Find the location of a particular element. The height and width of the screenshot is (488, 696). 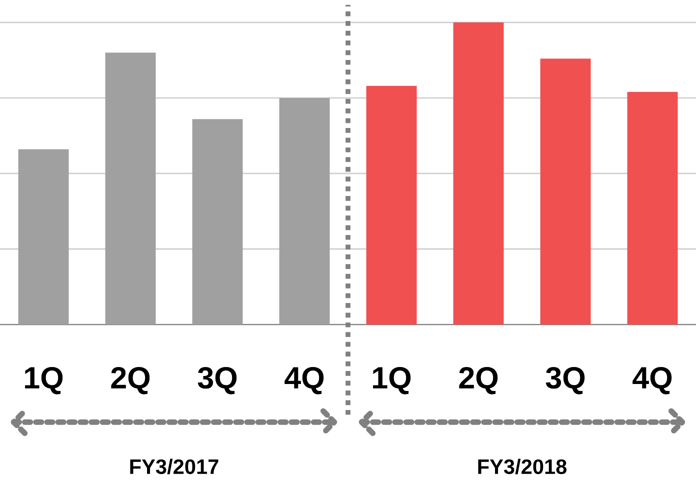

text: FY3/2017 is located at coordinates (174, 466).